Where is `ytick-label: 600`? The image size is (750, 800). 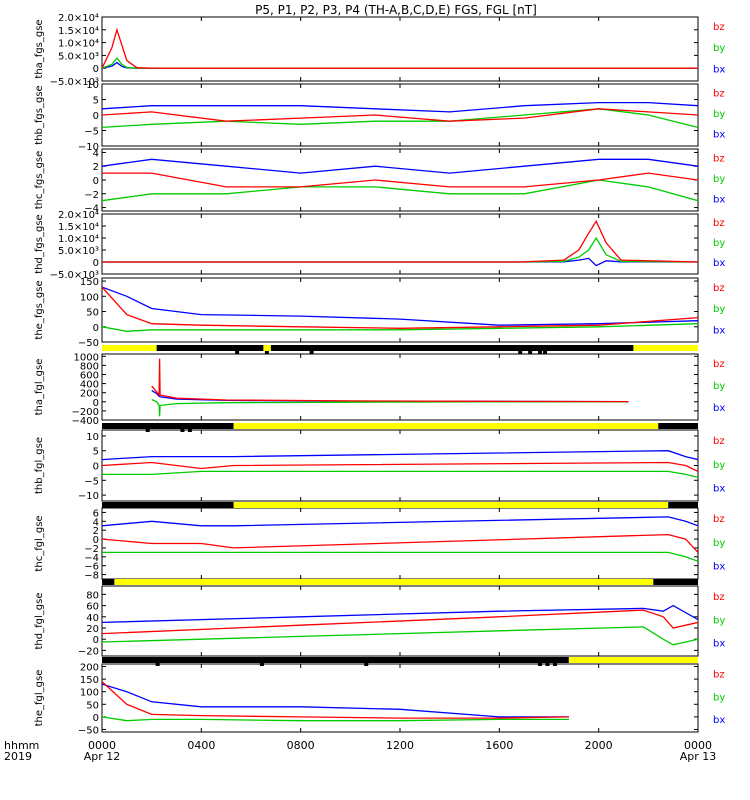
ytick-label: 600 is located at coordinates (89, 375).